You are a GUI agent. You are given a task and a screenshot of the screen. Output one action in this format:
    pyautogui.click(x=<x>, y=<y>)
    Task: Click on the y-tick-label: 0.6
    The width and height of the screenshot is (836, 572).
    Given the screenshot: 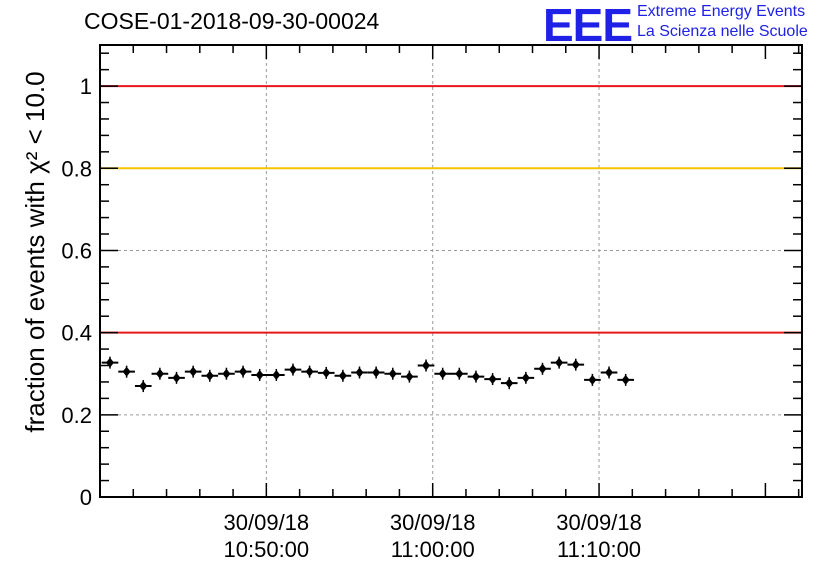 What is the action you would take?
    pyautogui.click(x=76, y=250)
    